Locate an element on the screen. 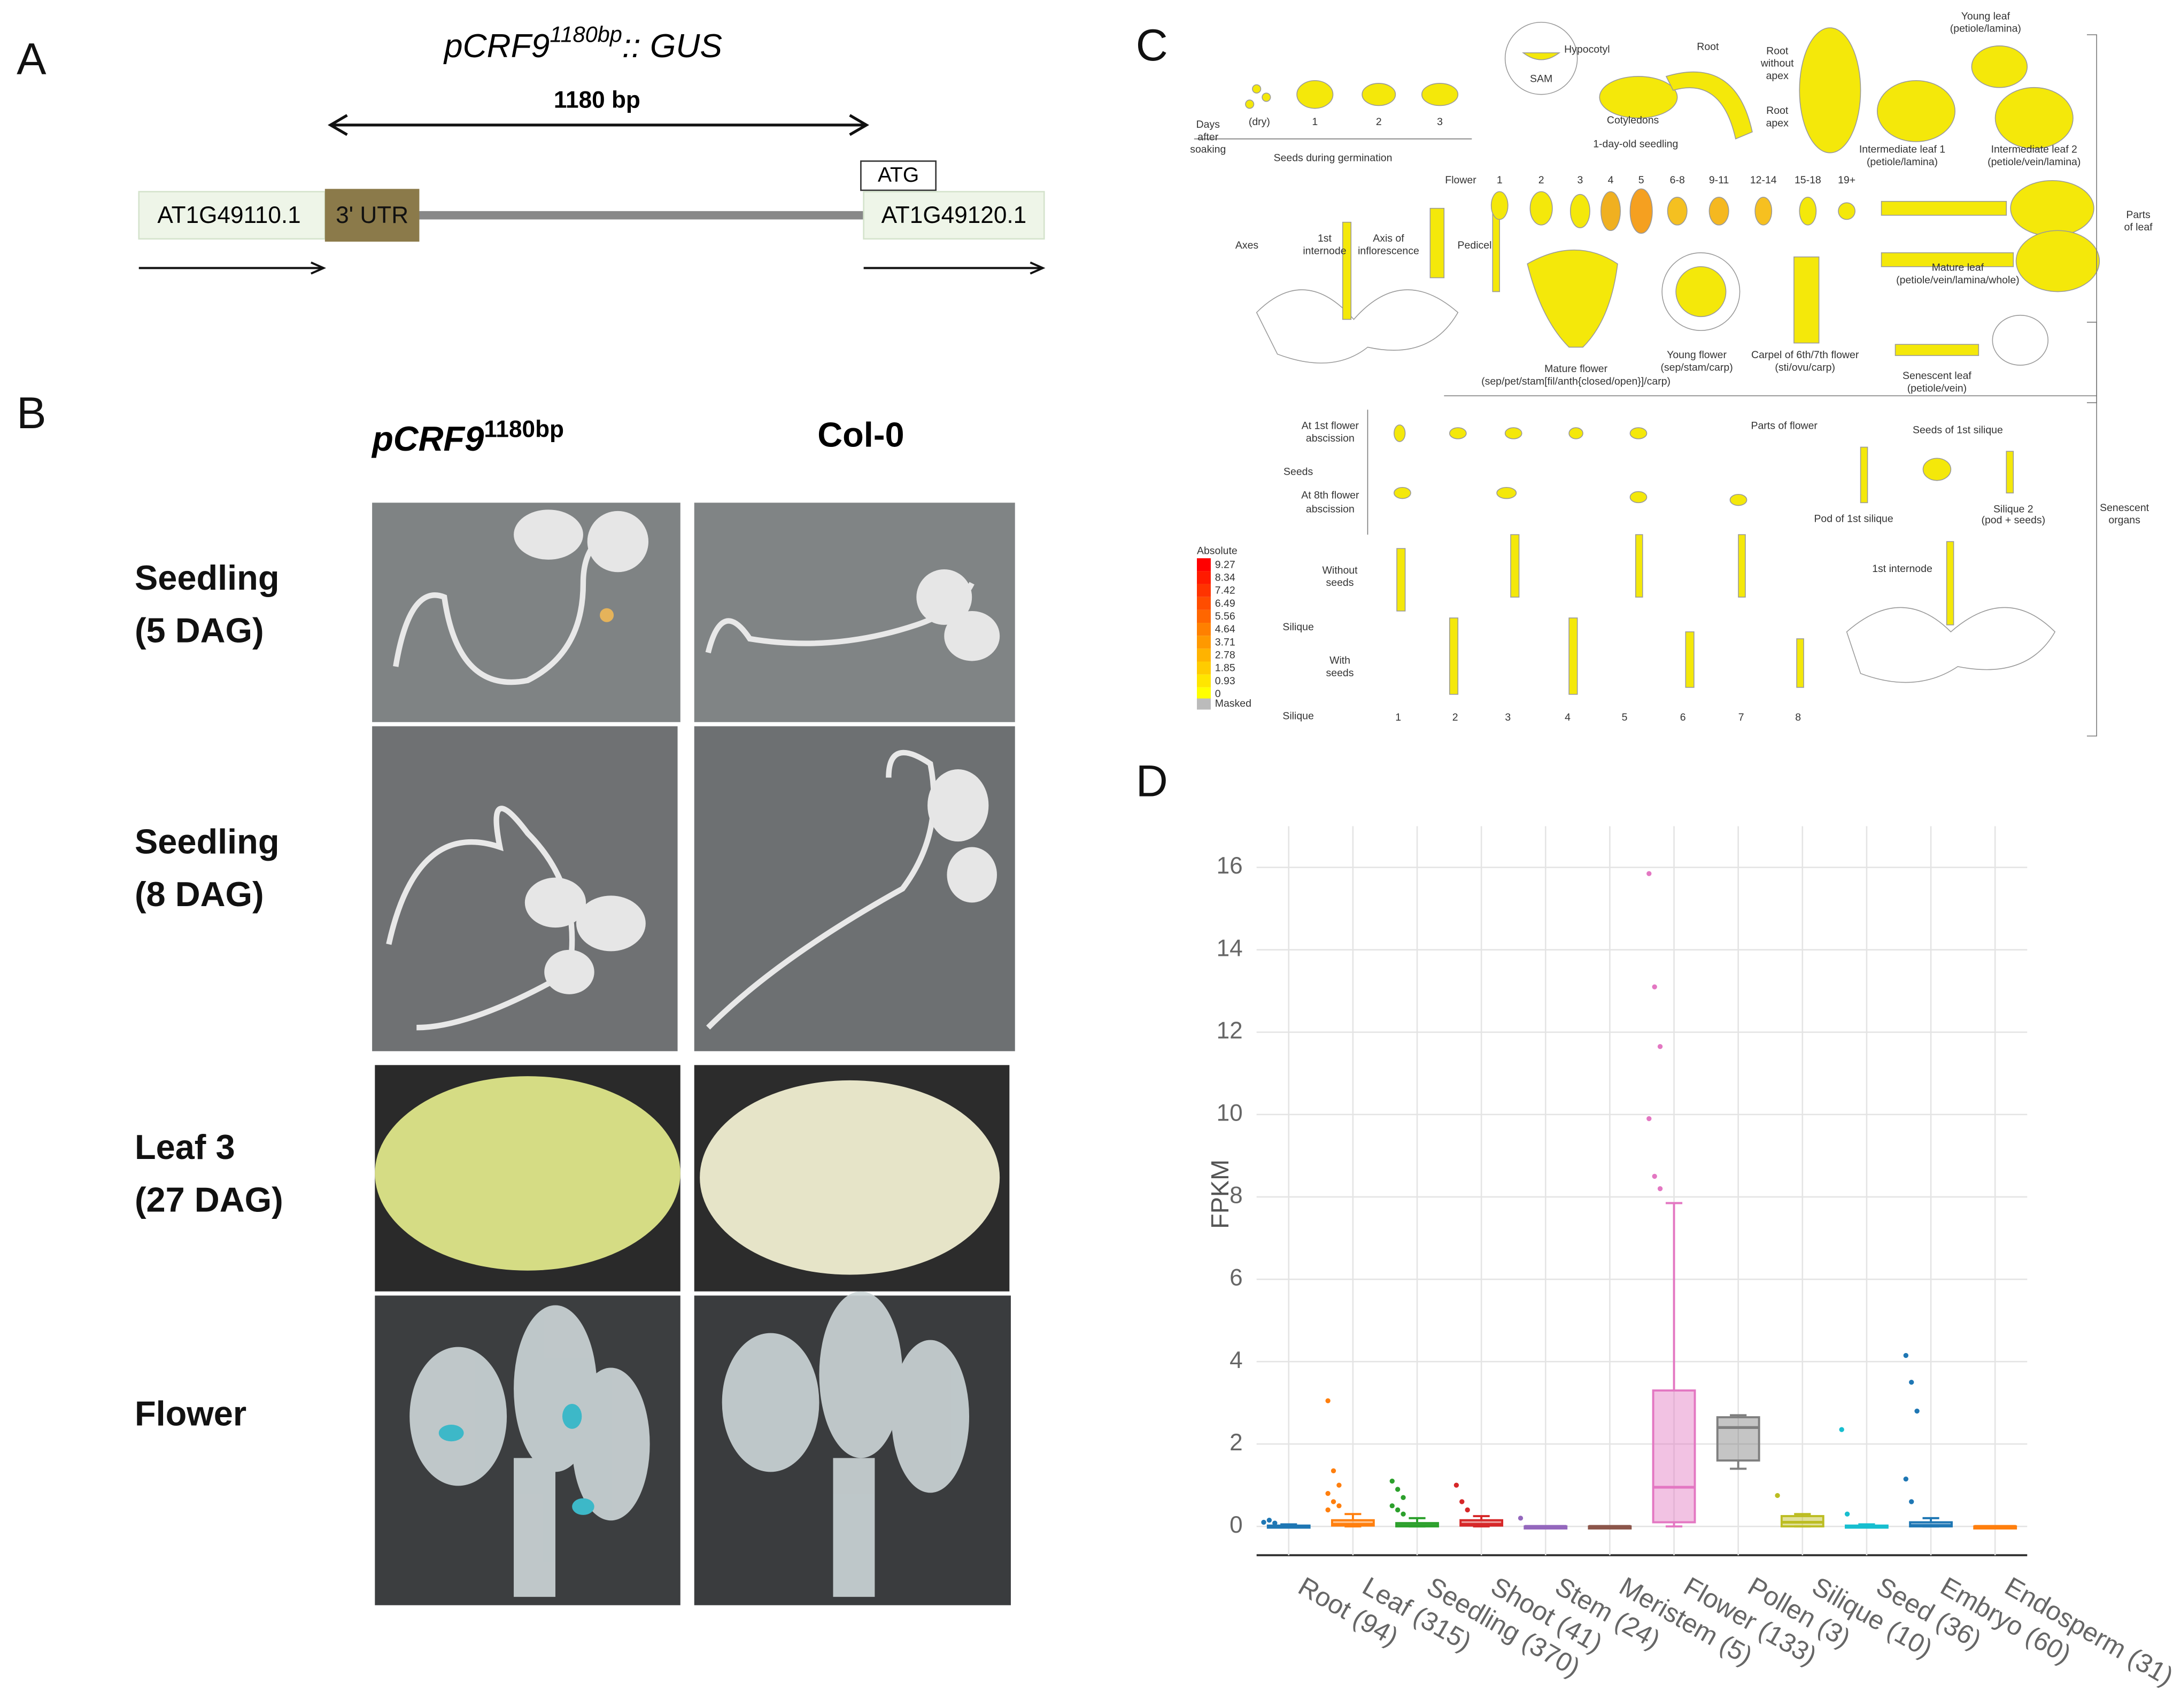 The width and height of the screenshot is (2173, 1708). efp-label: Silique is located at coordinates (1297, 627).